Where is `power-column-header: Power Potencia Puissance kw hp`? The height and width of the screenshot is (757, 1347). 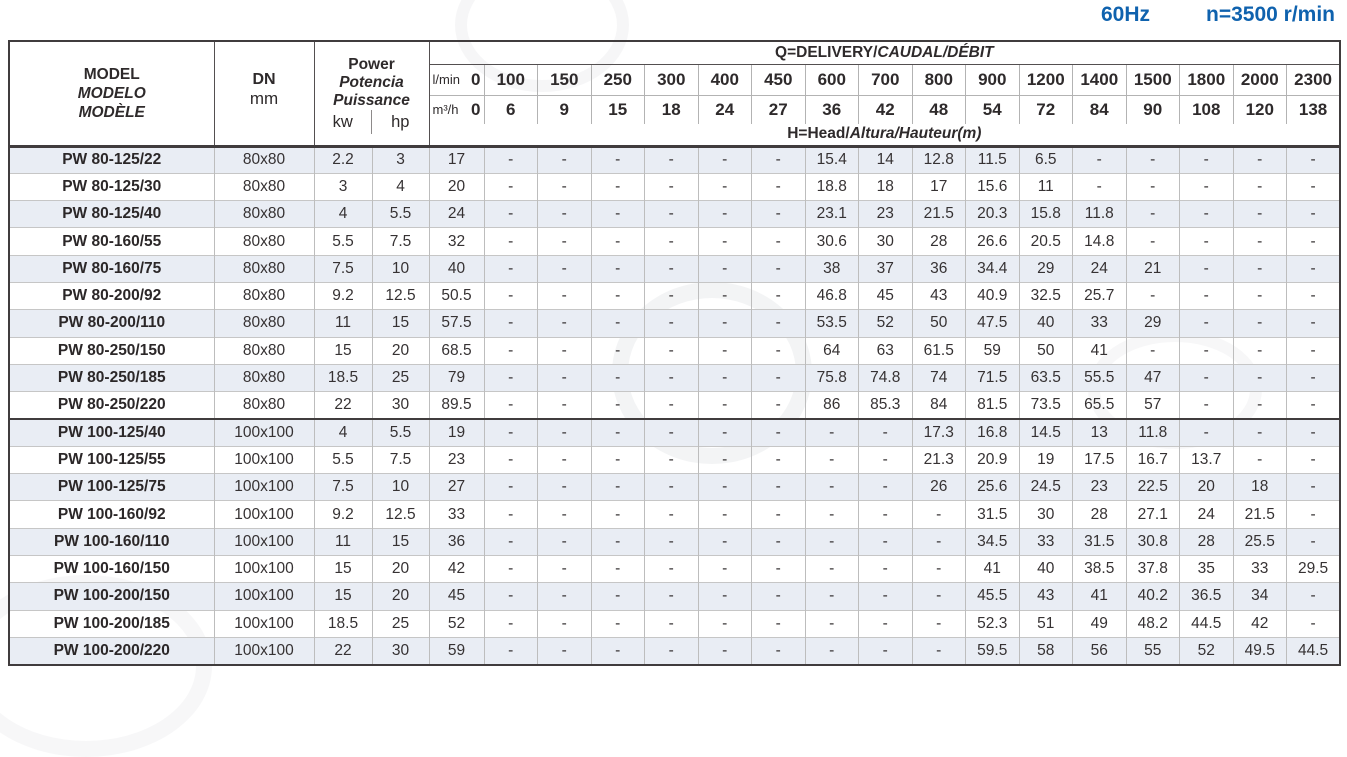 power-column-header: Power Potencia Puissance kw hp is located at coordinates (372, 93).